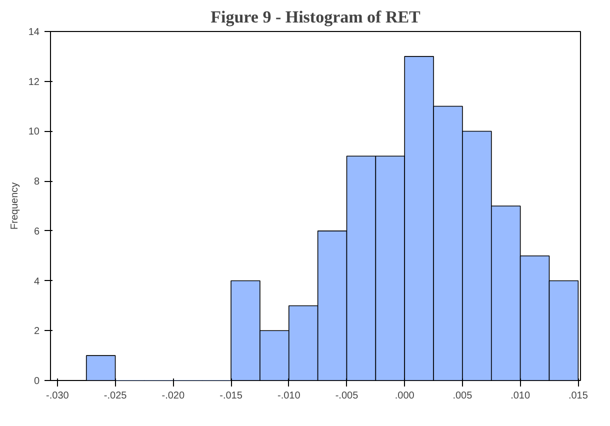 This screenshot has width=610, height=426. I want to click on x-tick-label: -.010, so click(289, 396).